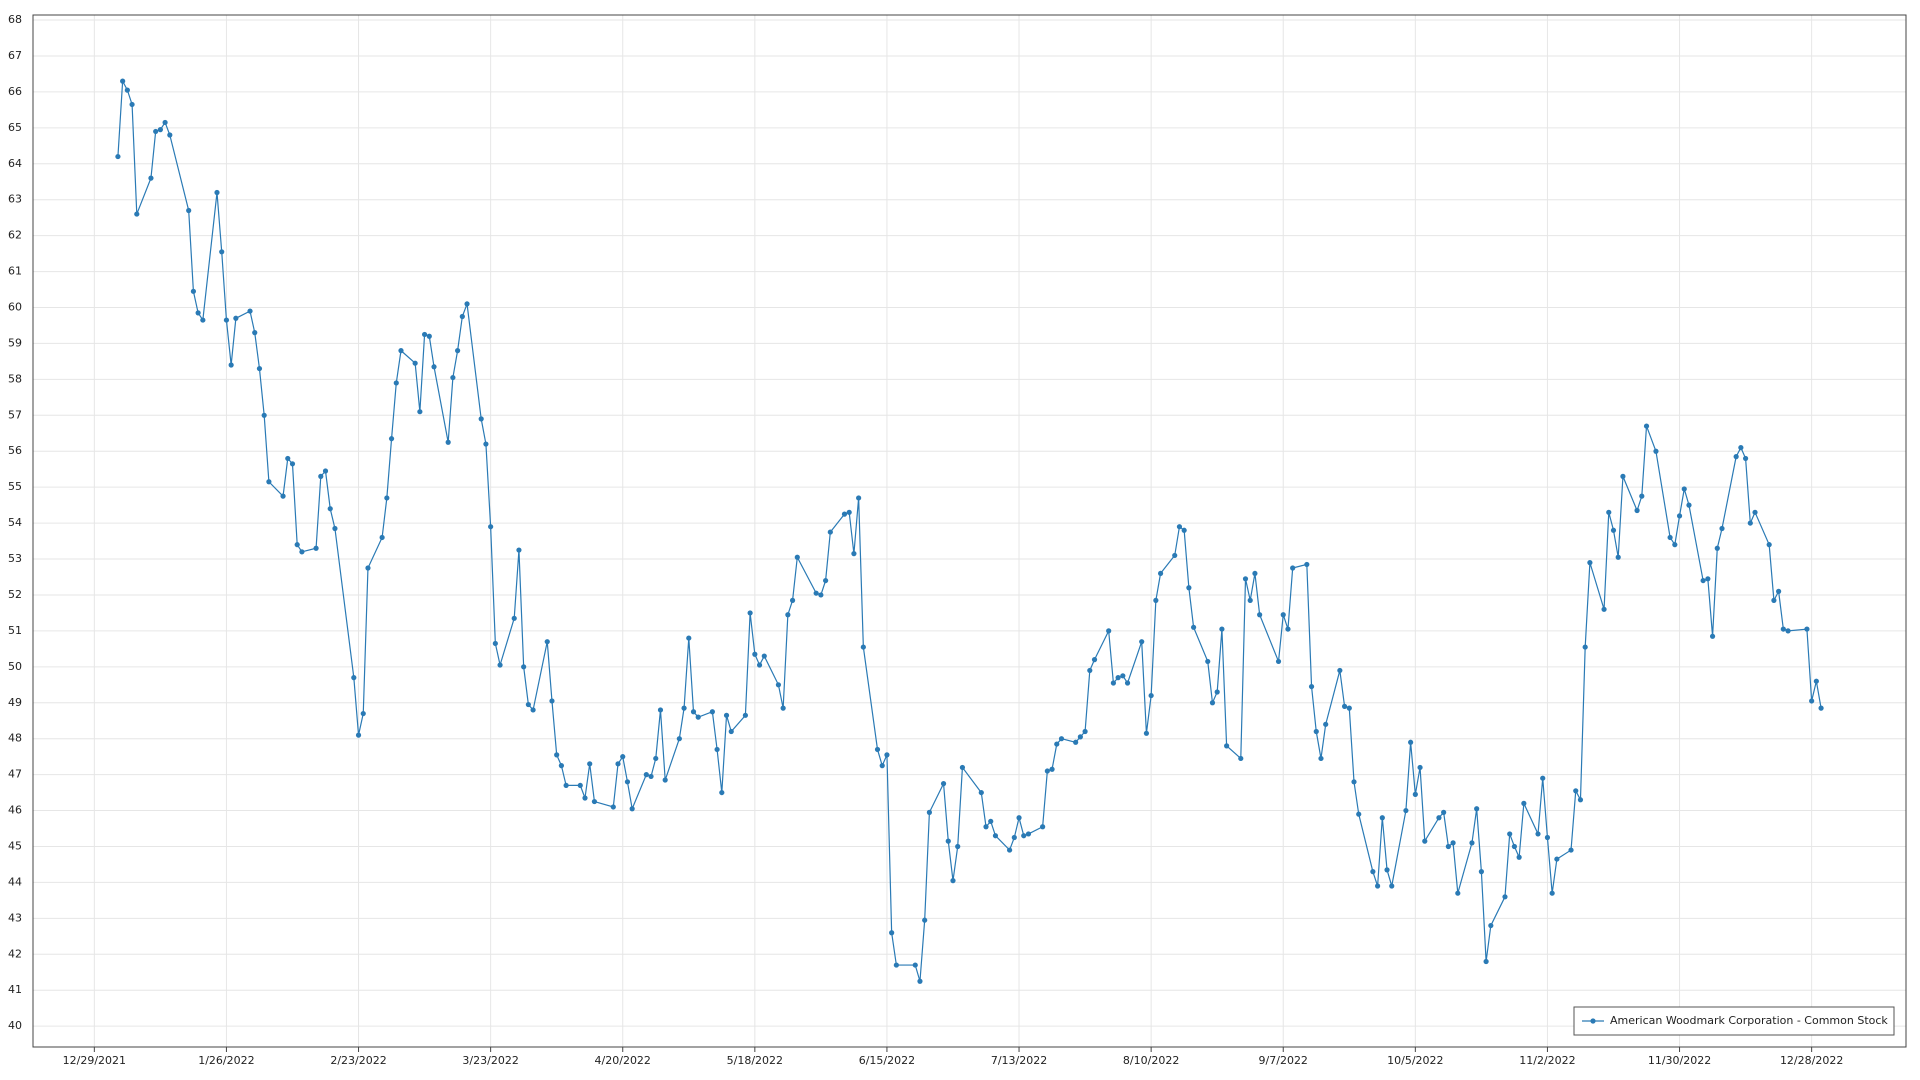  What do you see at coordinates (15, 881) in the screenshot?
I see `y-tick-label: 44` at bounding box center [15, 881].